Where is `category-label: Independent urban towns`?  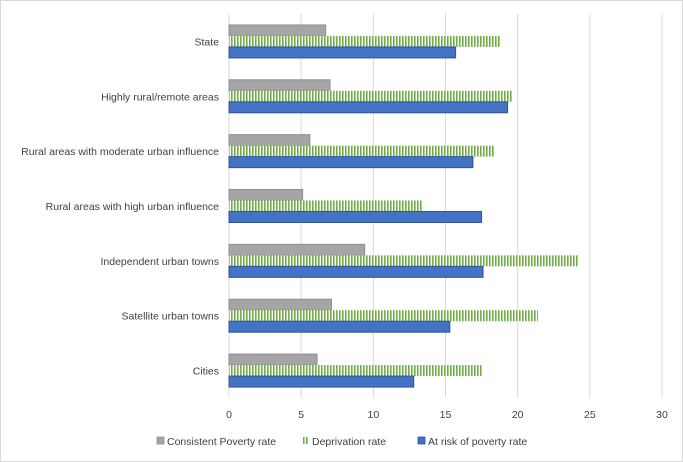
category-label: Independent urban towns is located at coordinates (159, 262).